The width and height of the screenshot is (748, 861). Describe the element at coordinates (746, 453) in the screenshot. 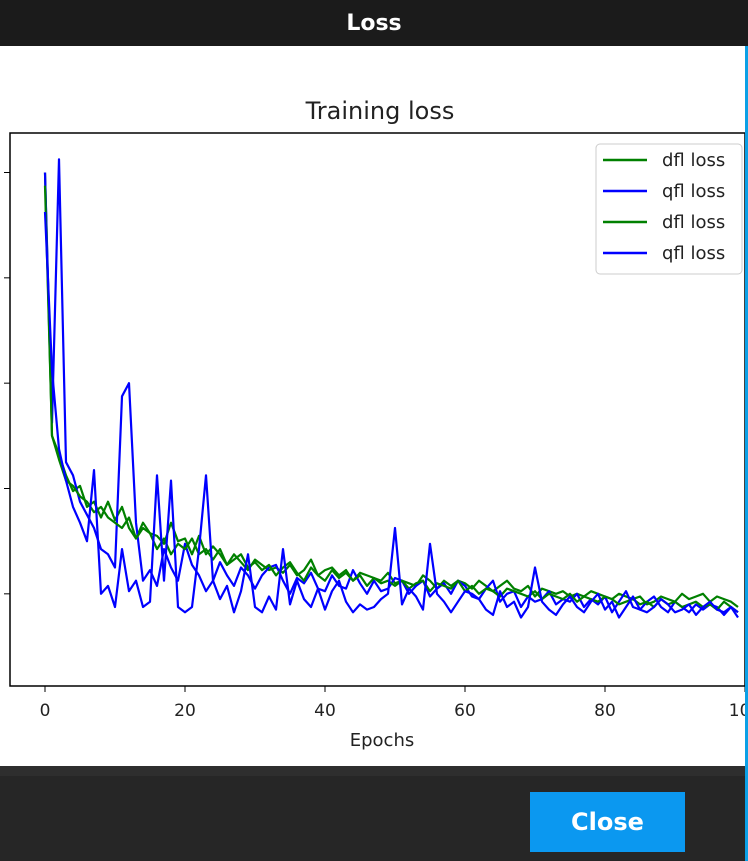

I see `right-edge-accent` at that location.